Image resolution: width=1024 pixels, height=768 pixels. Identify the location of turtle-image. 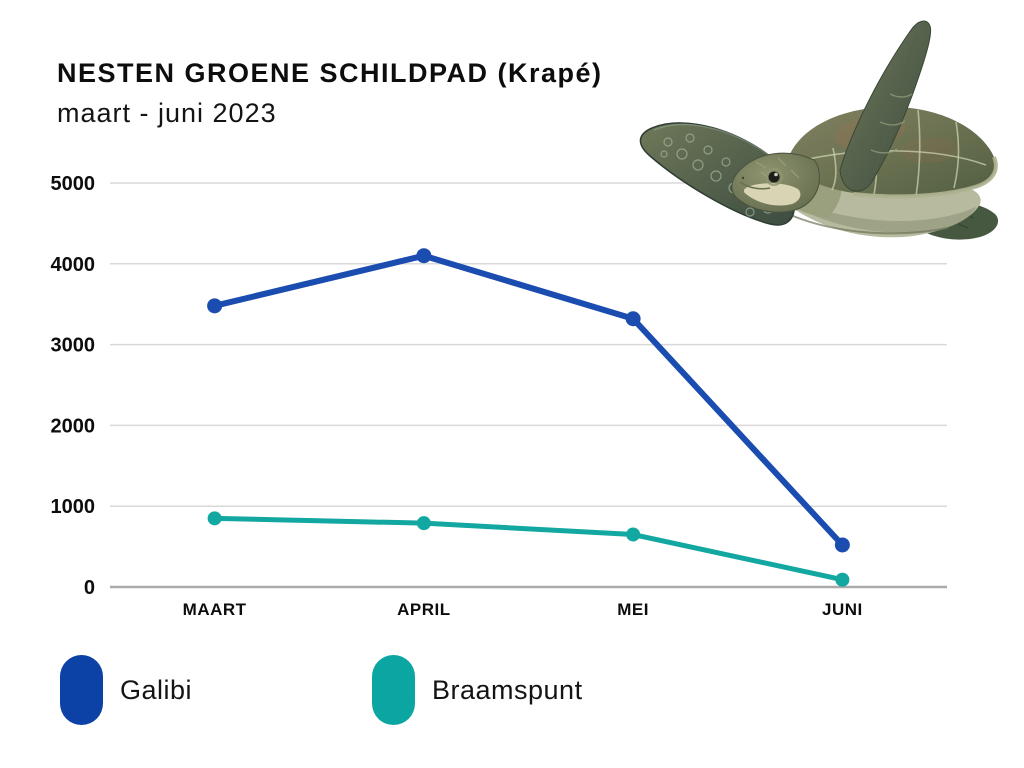
(824, 125).